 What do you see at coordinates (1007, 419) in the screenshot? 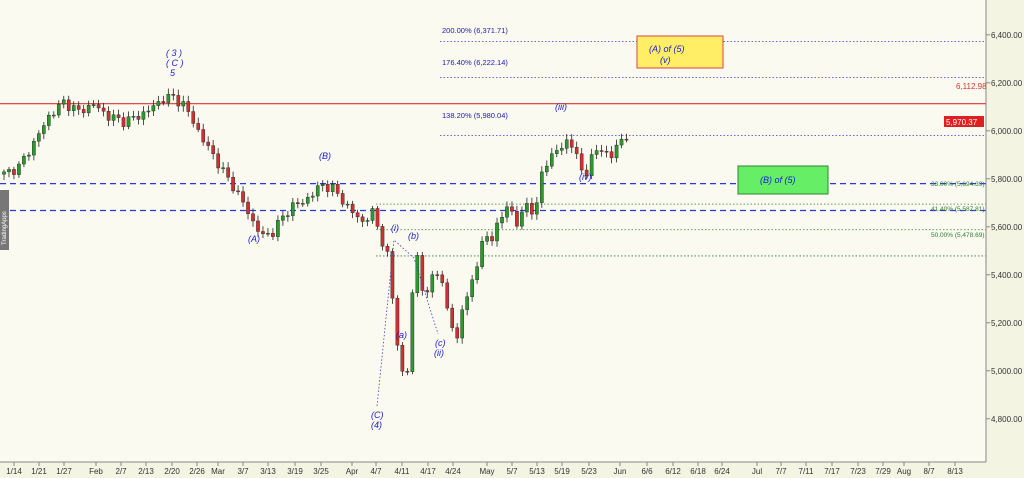
I see `y-tick-label: 4,800.00` at bounding box center [1007, 419].